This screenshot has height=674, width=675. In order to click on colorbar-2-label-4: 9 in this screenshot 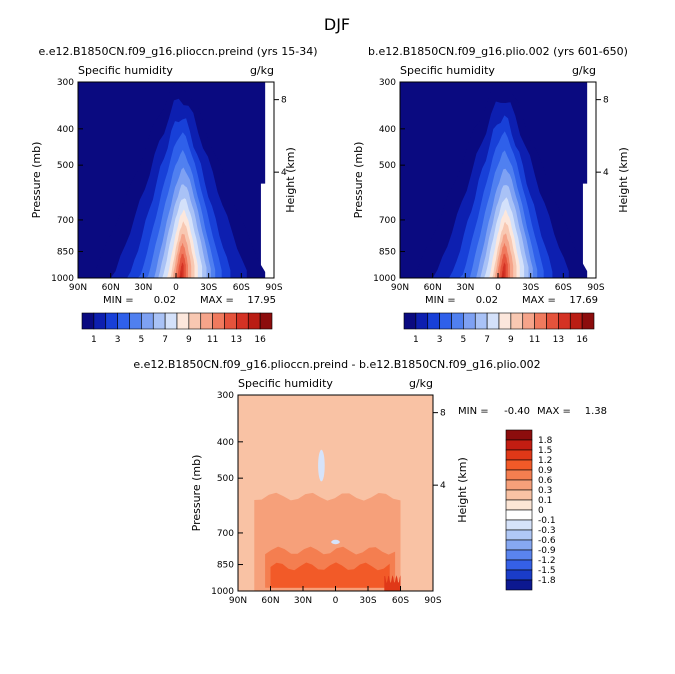, I will do `click(511, 340)`.